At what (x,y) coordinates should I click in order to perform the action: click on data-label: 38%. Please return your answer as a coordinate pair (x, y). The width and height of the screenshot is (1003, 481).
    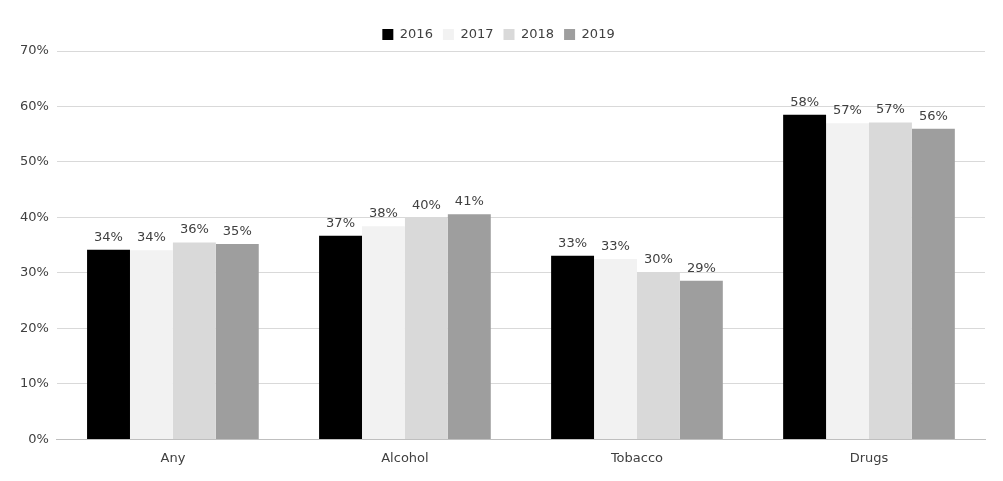
    Looking at the image, I should click on (383, 213).